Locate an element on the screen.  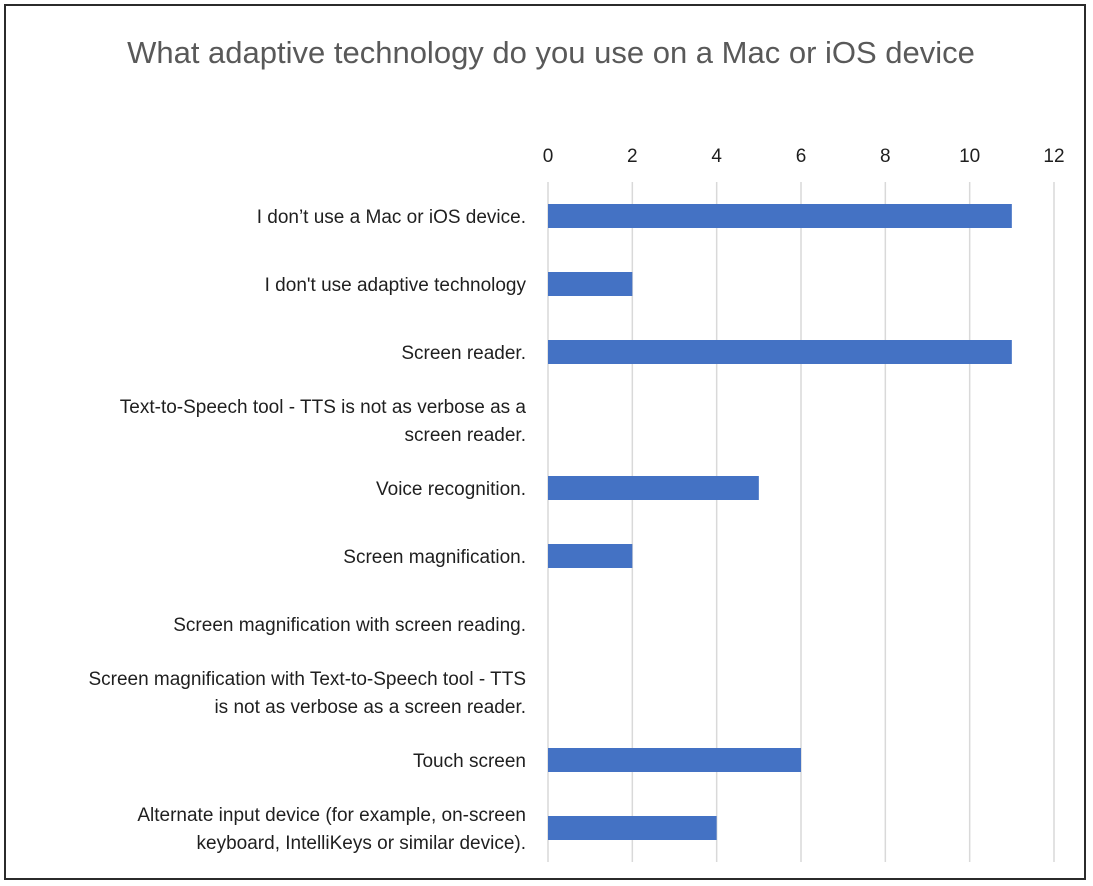
x-tick-label: 6 is located at coordinates (801, 156).